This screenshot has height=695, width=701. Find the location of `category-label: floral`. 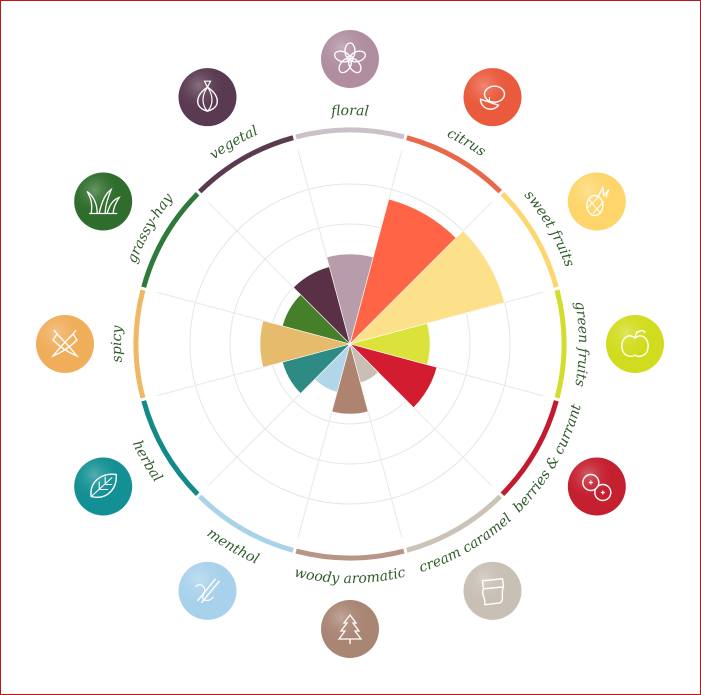

category-label: floral is located at coordinates (350, 111).